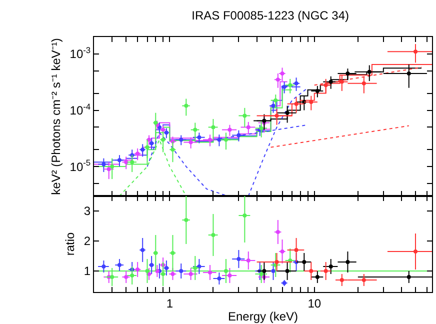  Describe the element at coordinates (263, 316) in the screenshot. I see `x-axis-title: Energy (keV)` at that location.